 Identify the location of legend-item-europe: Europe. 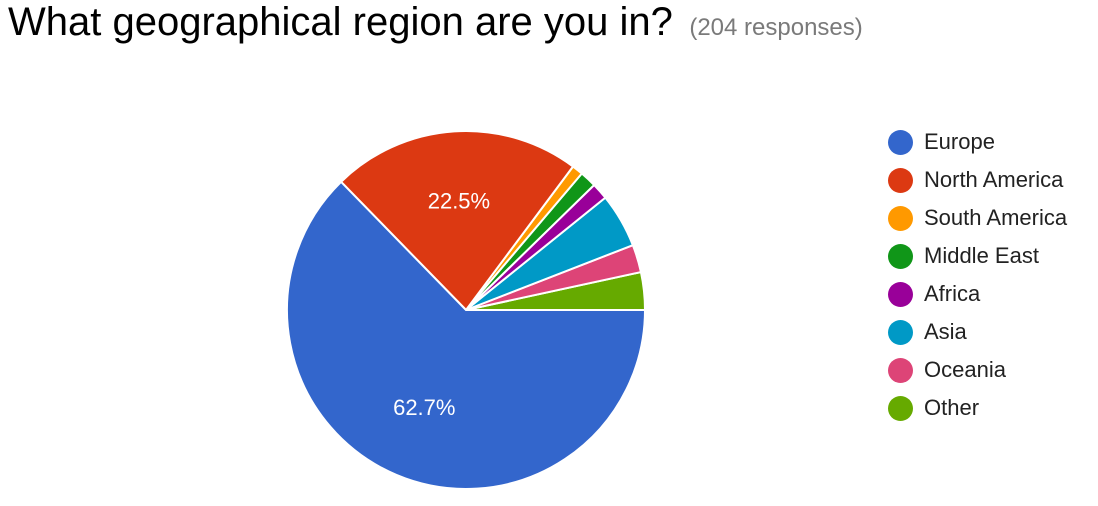
(977, 142).